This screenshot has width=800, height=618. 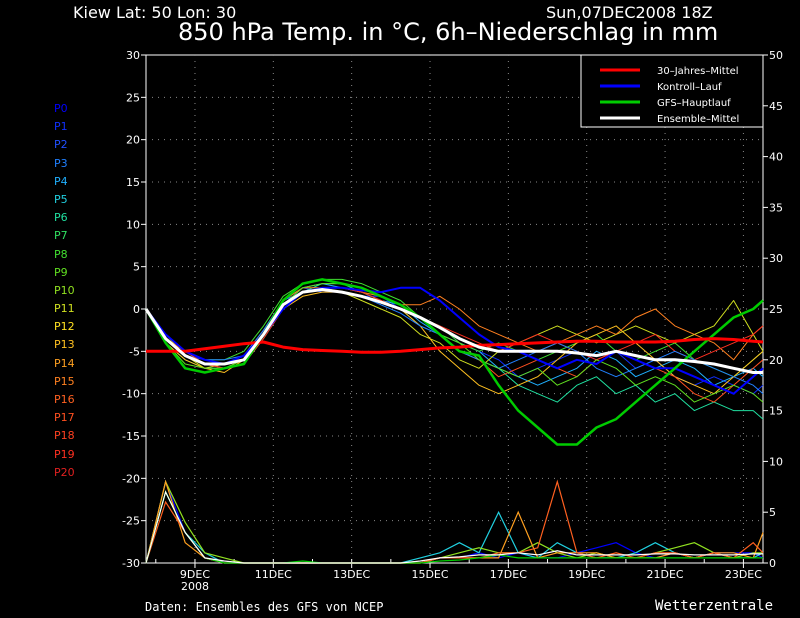 I want to click on y2-tick-label: 45, so click(x=776, y=106).